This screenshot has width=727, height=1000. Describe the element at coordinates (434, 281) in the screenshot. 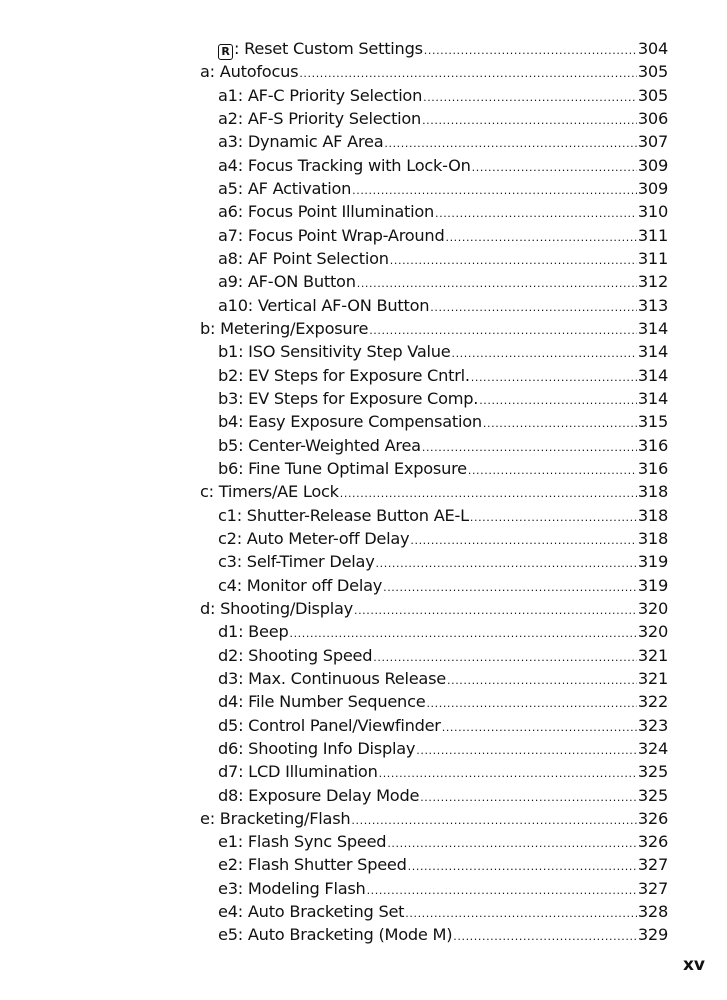

I see `toc-entry: a9: AF-ON Button 312` at that location.